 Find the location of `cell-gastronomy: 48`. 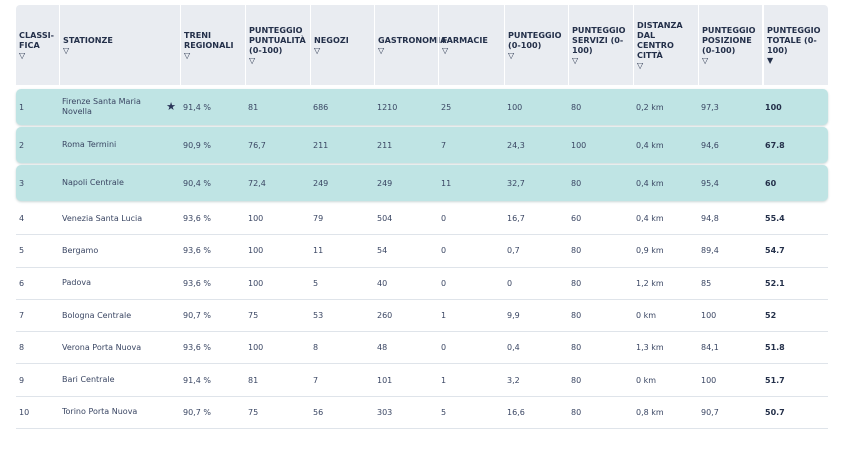

cell-gastronomy: 48 is located at coordinates (382, 348).